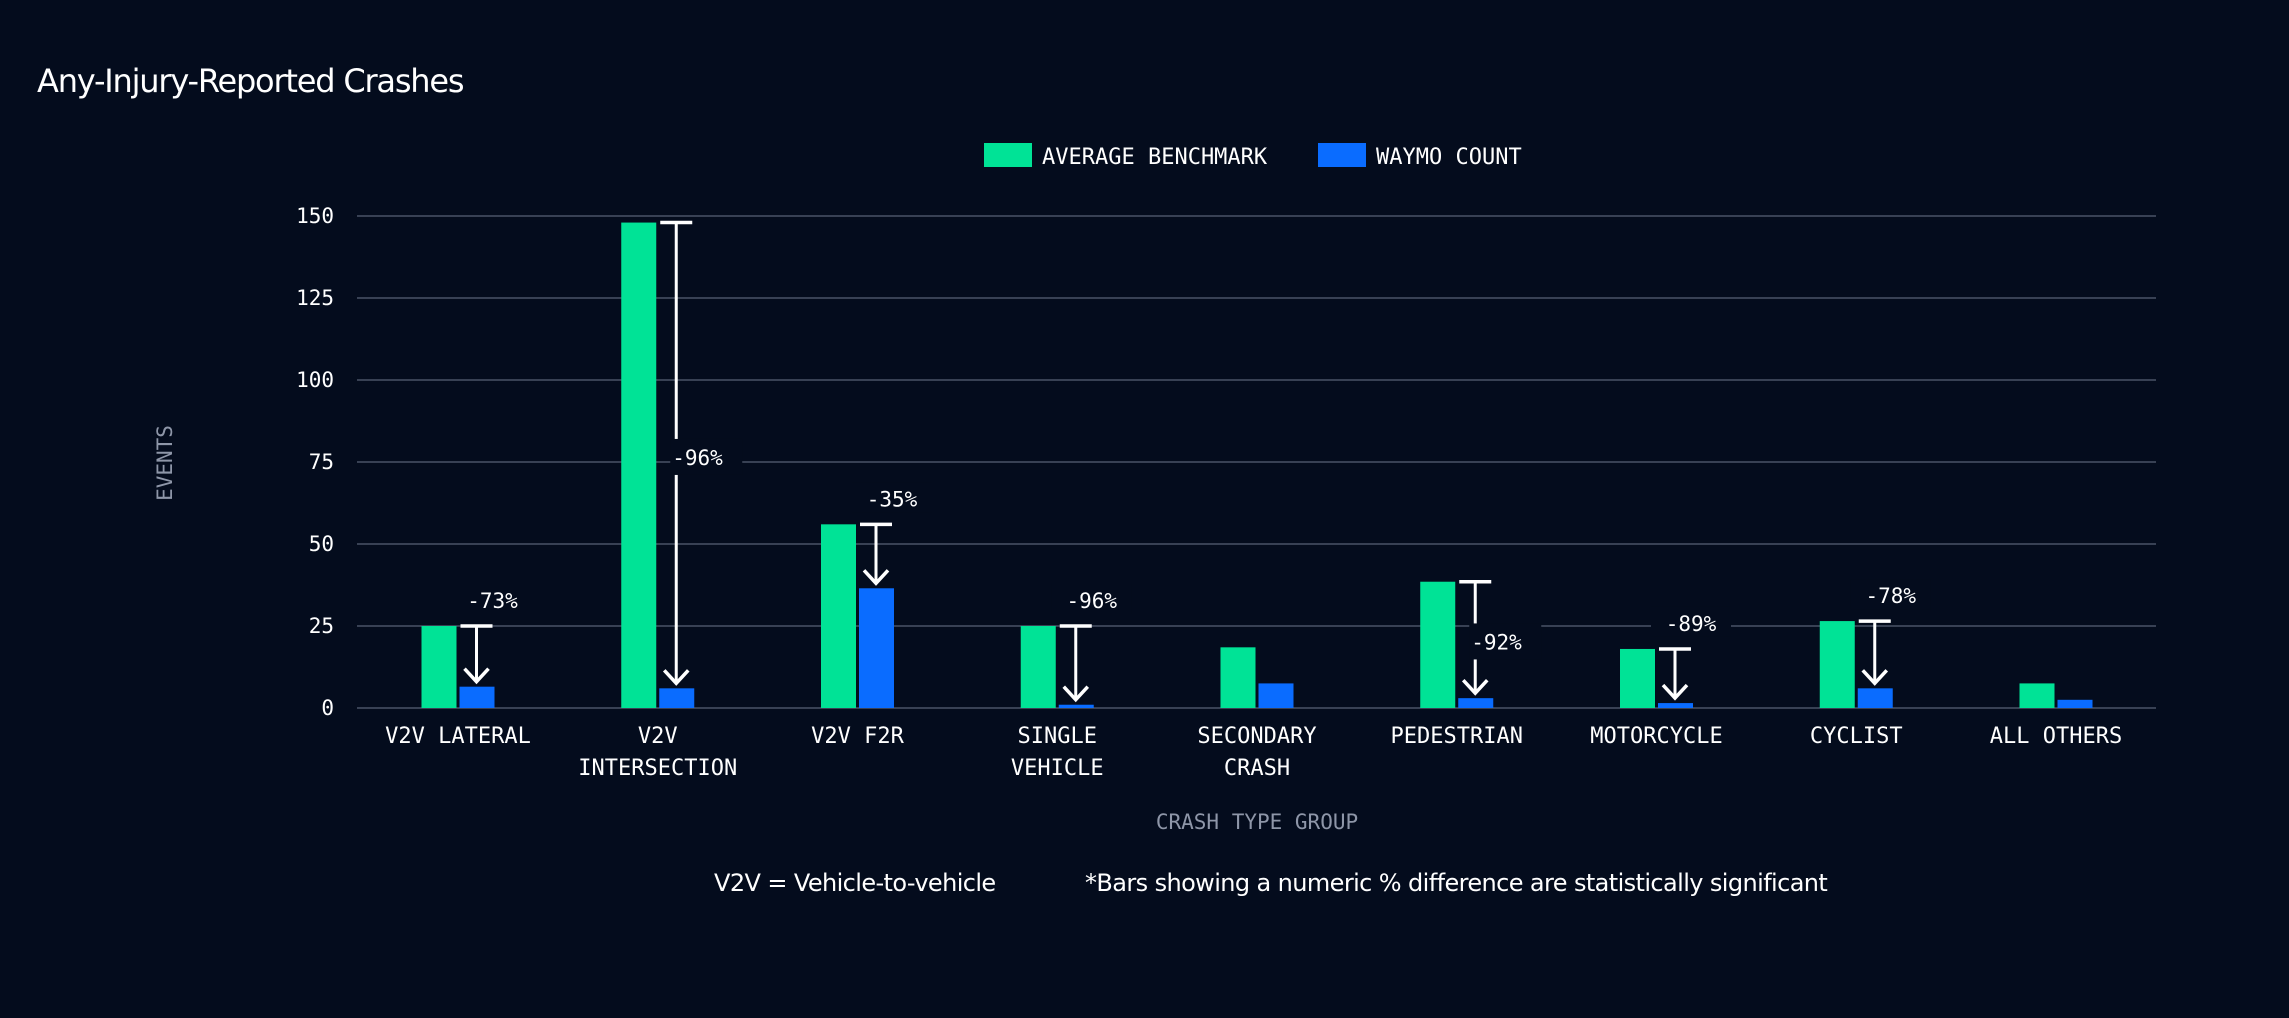 The height and width of the screenshot is (1018, 2289). What do you see at coordinates (458, 736) in the screenshot?
I see `category-label: V2V LATERAL` at bounding box center [458, 736].